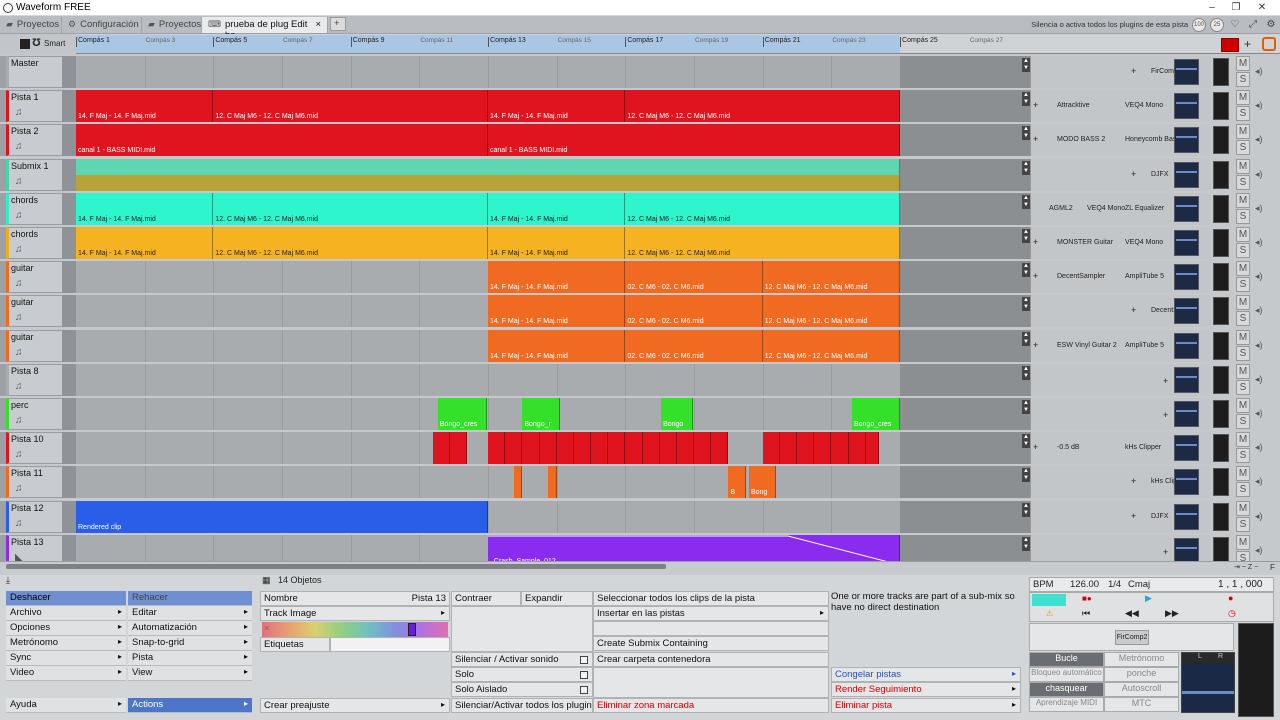 Image resolution: width=1280 pixels, height=720 pixels. I want to click on tab-configuracion: ⚙ Configuración, so click(102, 25).